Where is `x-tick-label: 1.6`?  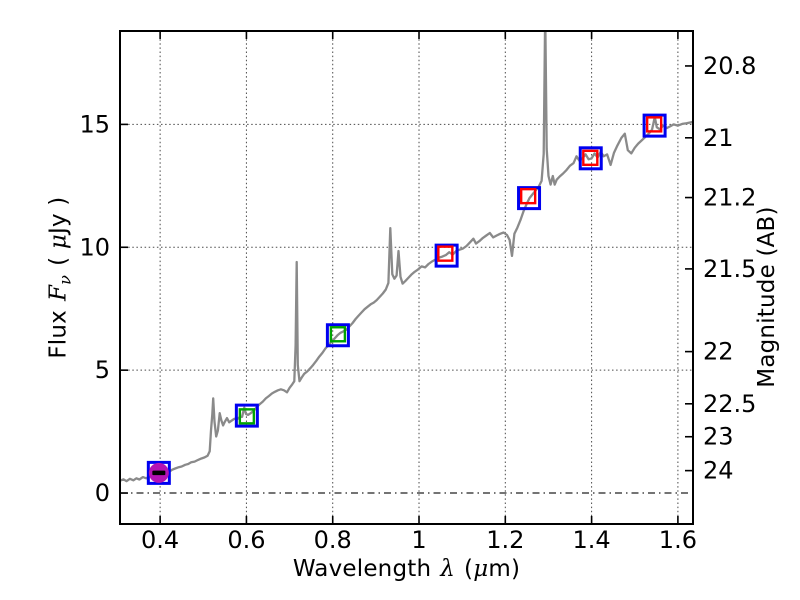 x-tick-label: 1.6 is located at coordinates (678, 540).